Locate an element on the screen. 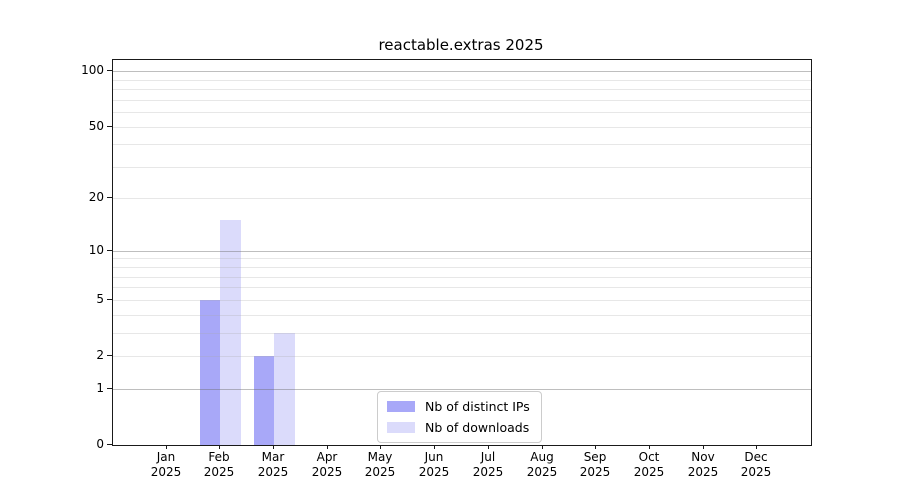 The width and height of the screenshot is (900, 500). y-tick-label-50: 50 is located at coordinates (96, 126).